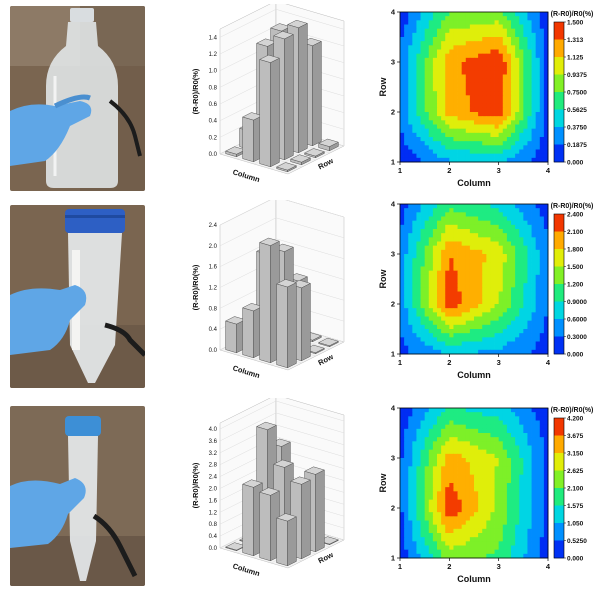  What do you see at coordinates (575, 57) in the screenshot?
I see `colorbar-tick-label: 1.125` at bounding box center [575, 57].